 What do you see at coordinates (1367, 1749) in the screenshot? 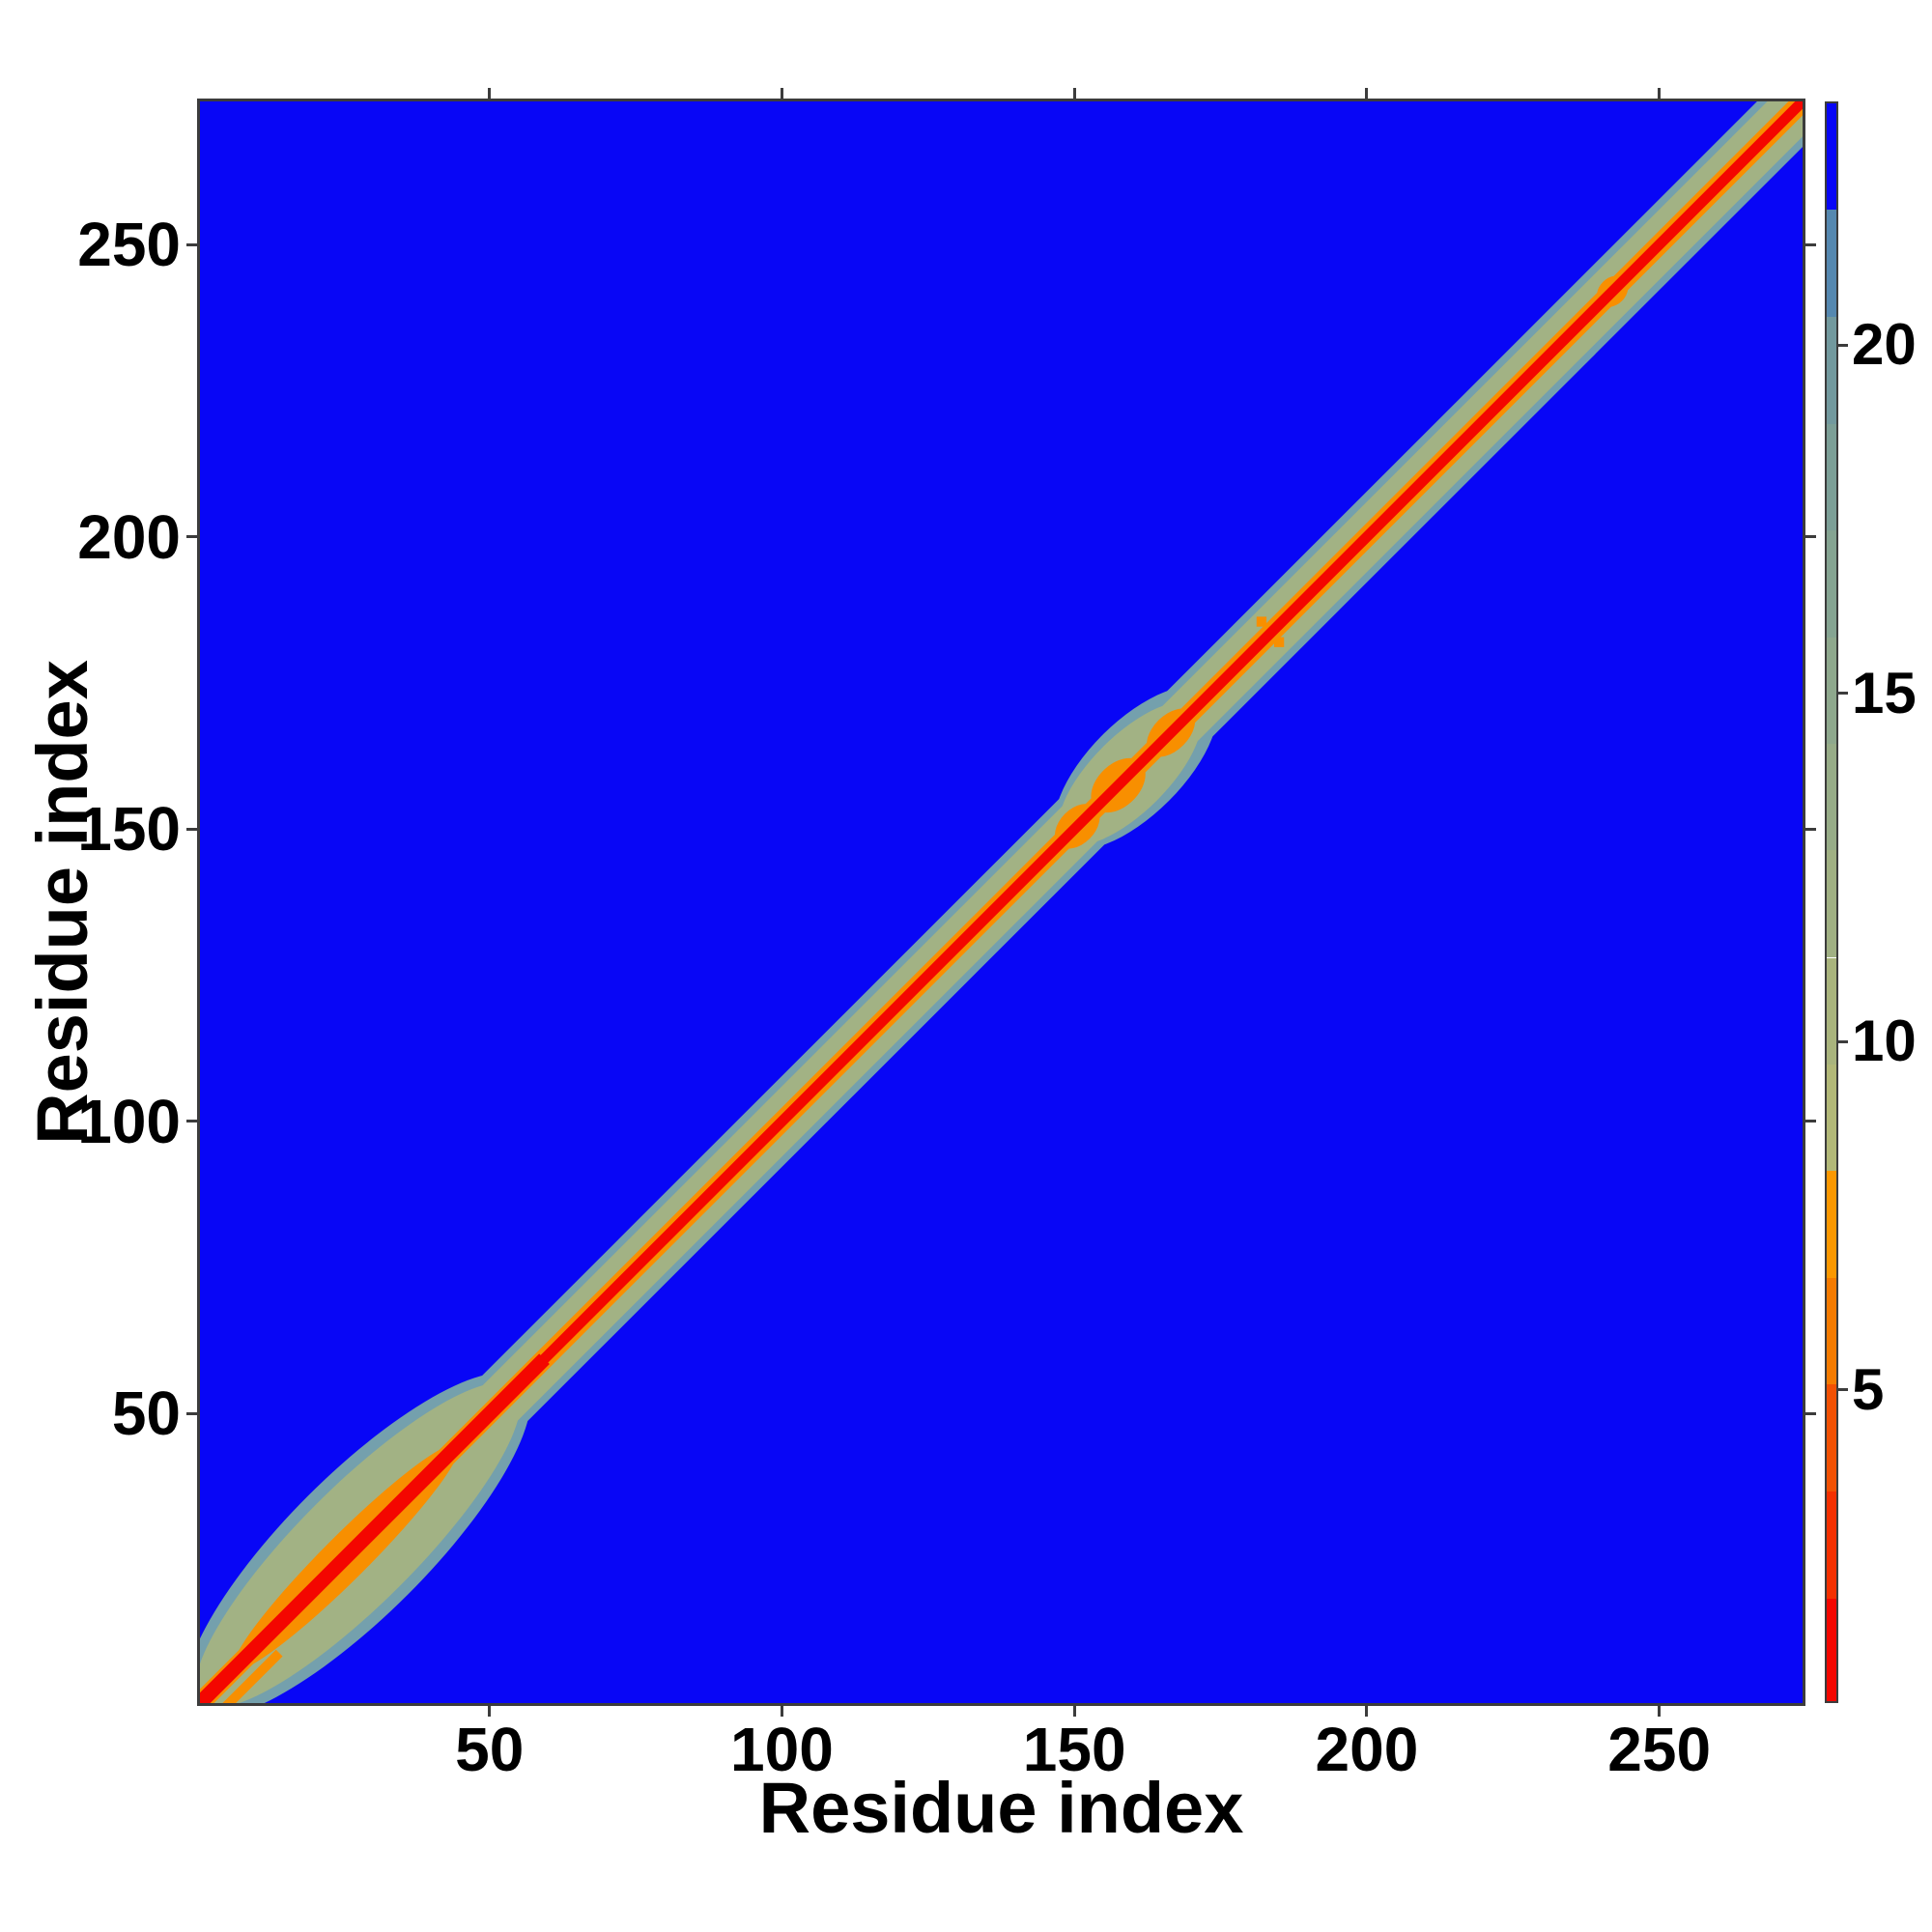
I see `x-tick-label: 200` at bounding box center [1367, 1749].